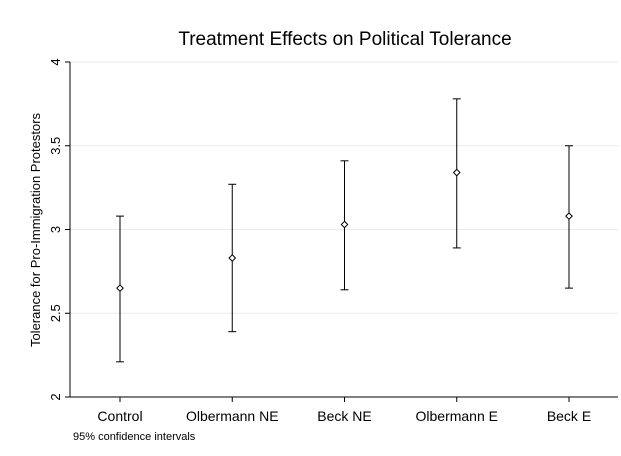  What do you see at coordinates (457, 416) in the screenshot?
I see `x-tick-label: Olbermann E` at bounding box center [457, 416].